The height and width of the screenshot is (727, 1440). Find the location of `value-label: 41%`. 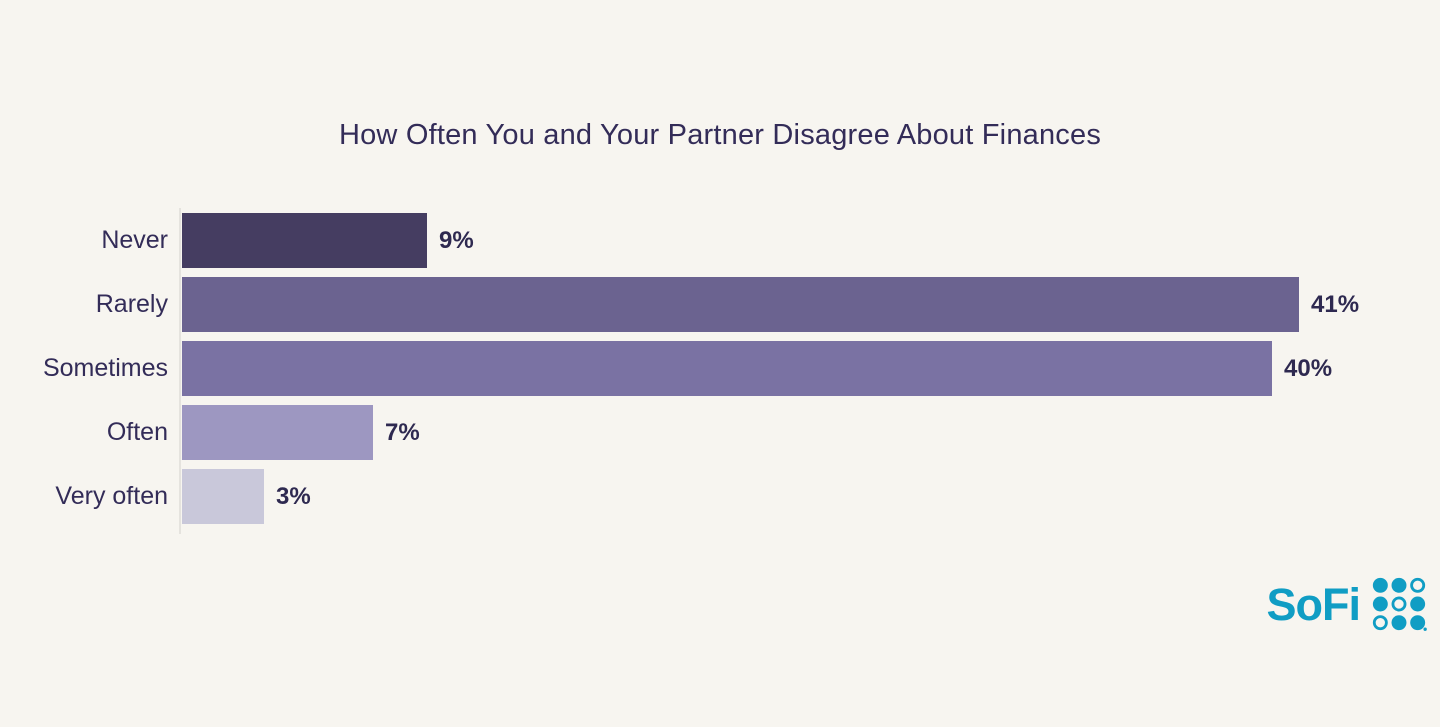

value-label: 41% is located at coordinates (1335, 304).